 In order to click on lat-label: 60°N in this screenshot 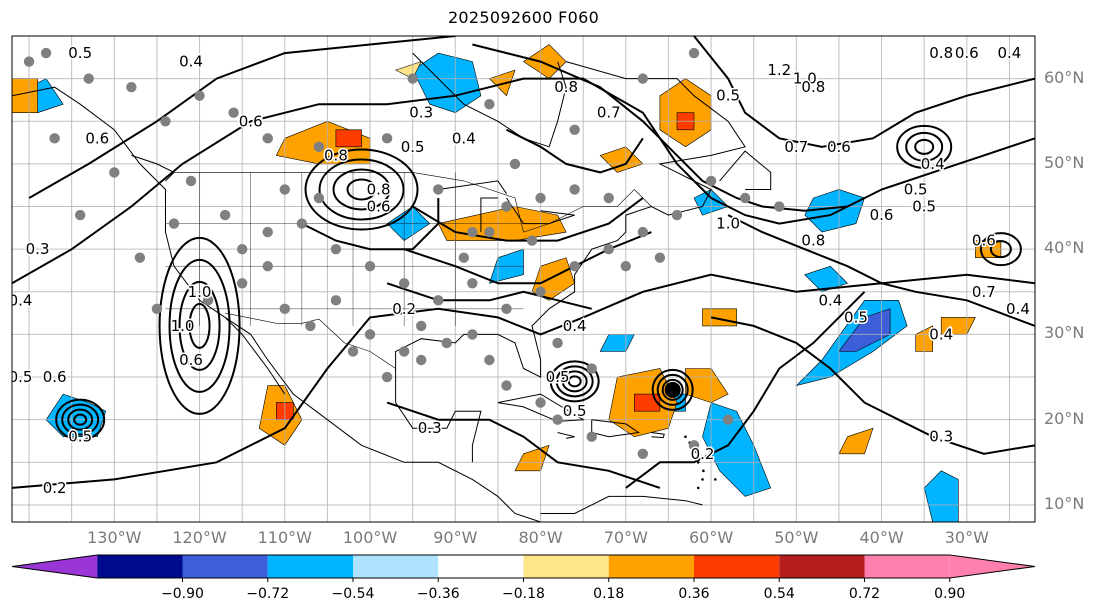, I will do `click(1064, 77)`.